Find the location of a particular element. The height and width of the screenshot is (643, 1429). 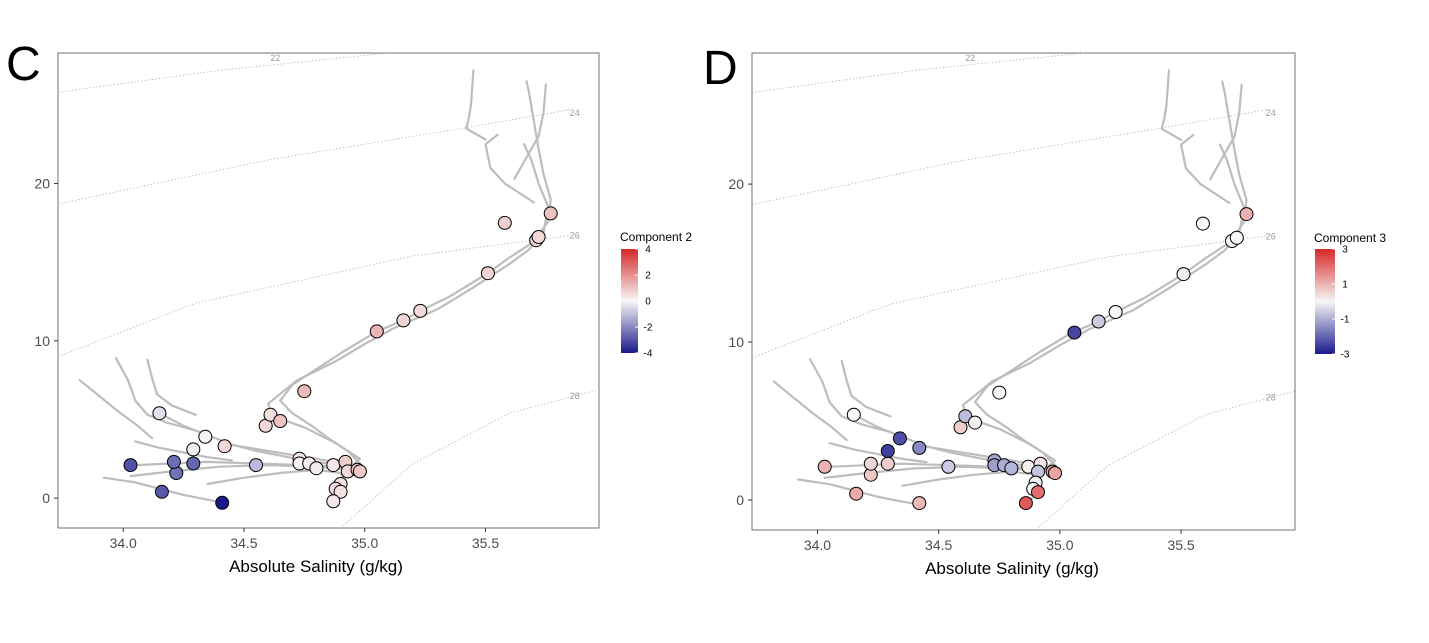

isopycnal-label: 22 is located at coordinates (275, 58).